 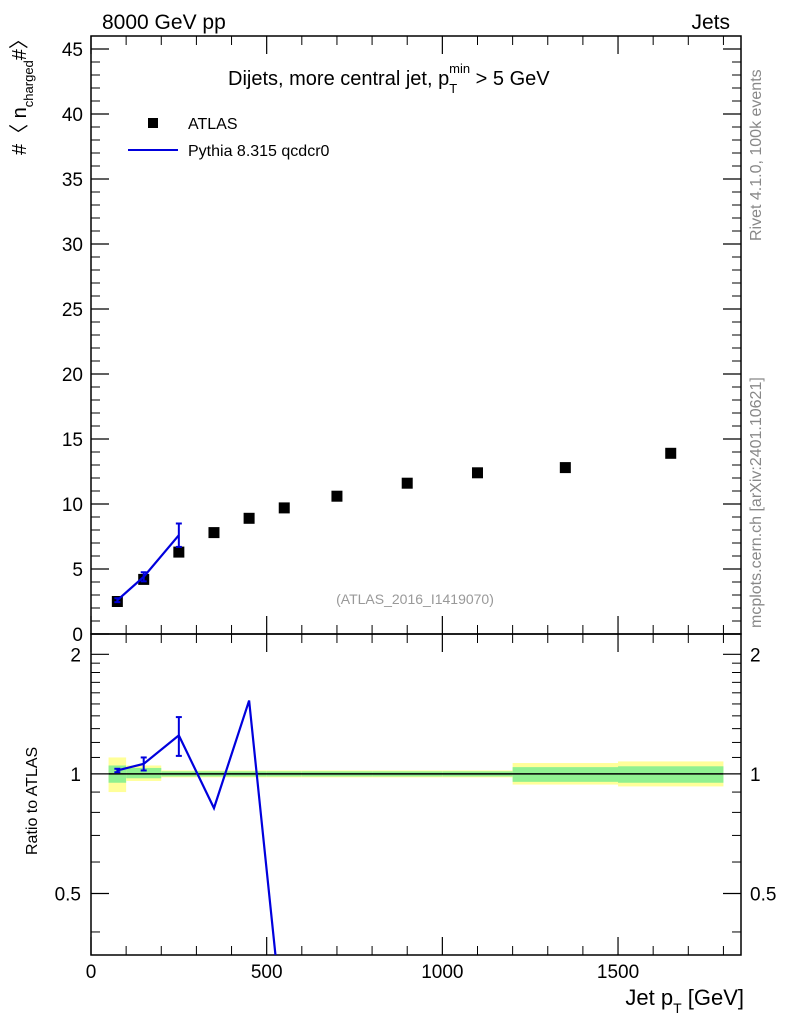 What do you see at coordinates (267, 972) in the screenshot?
I see `ratio-xtick-label: 500` at bounding box center [267, 972].